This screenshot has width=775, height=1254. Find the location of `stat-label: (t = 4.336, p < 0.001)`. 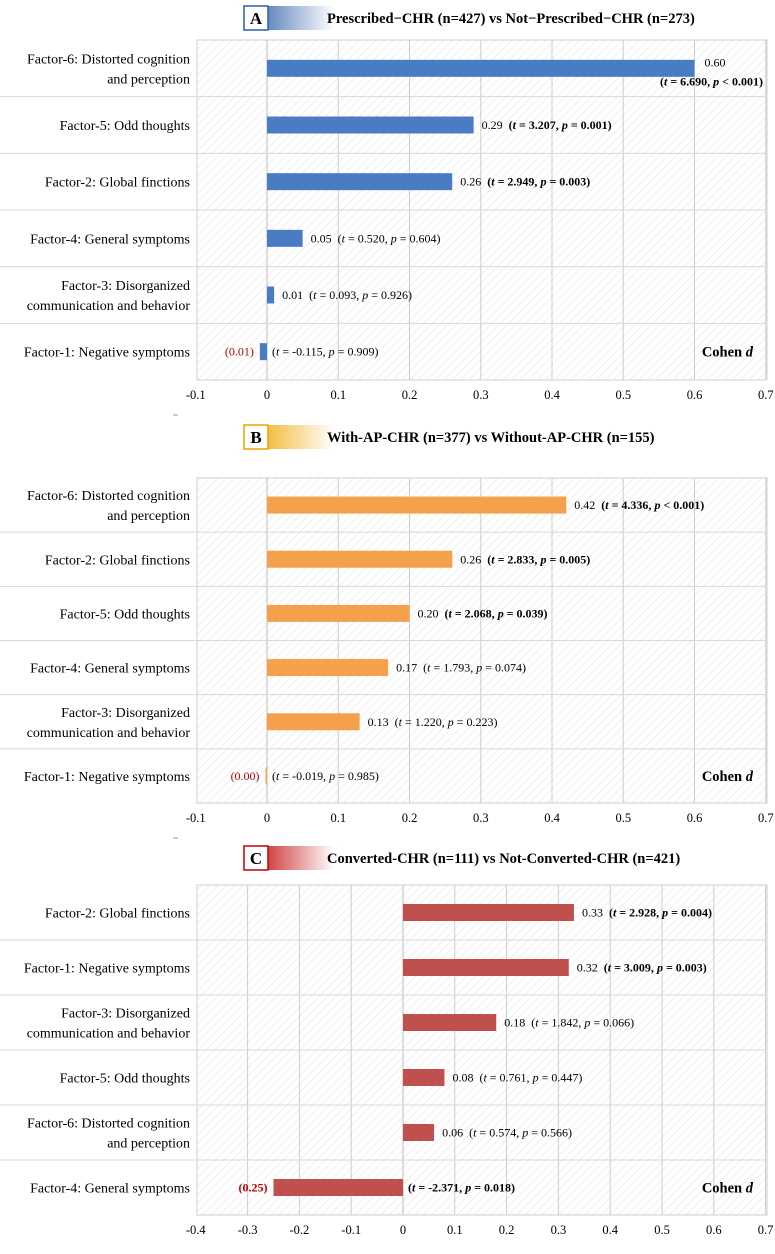

stat-label: (t = 4.336, p < 0.001) is located at coordinates (652, 505).